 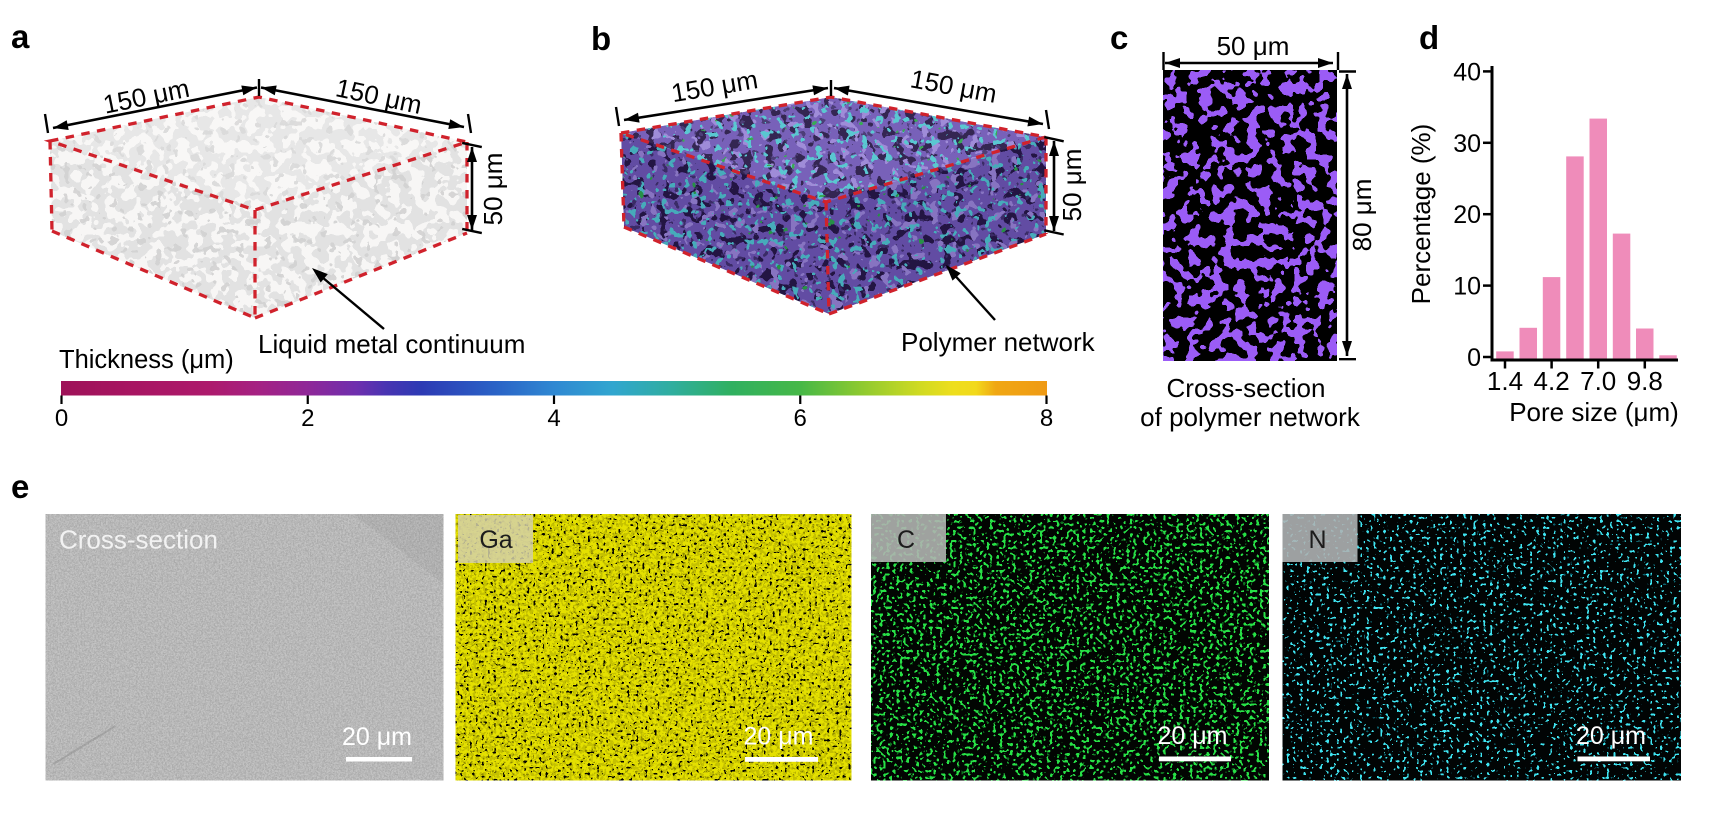 I want to click on svg-text: 6, so click(x=800, y=418).